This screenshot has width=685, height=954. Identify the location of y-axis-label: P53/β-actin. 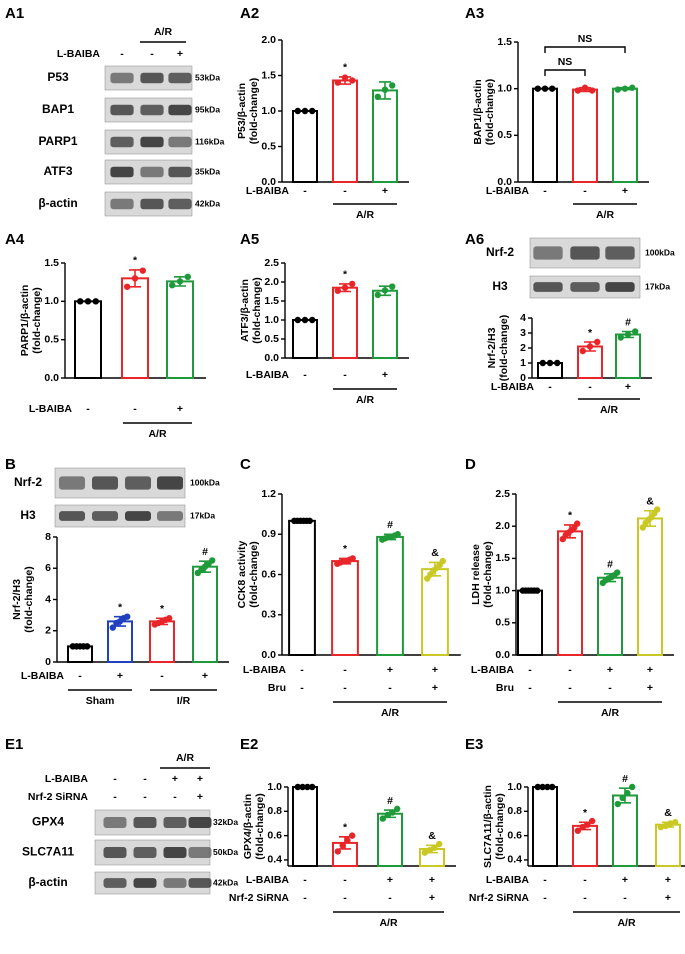
(242, 111).